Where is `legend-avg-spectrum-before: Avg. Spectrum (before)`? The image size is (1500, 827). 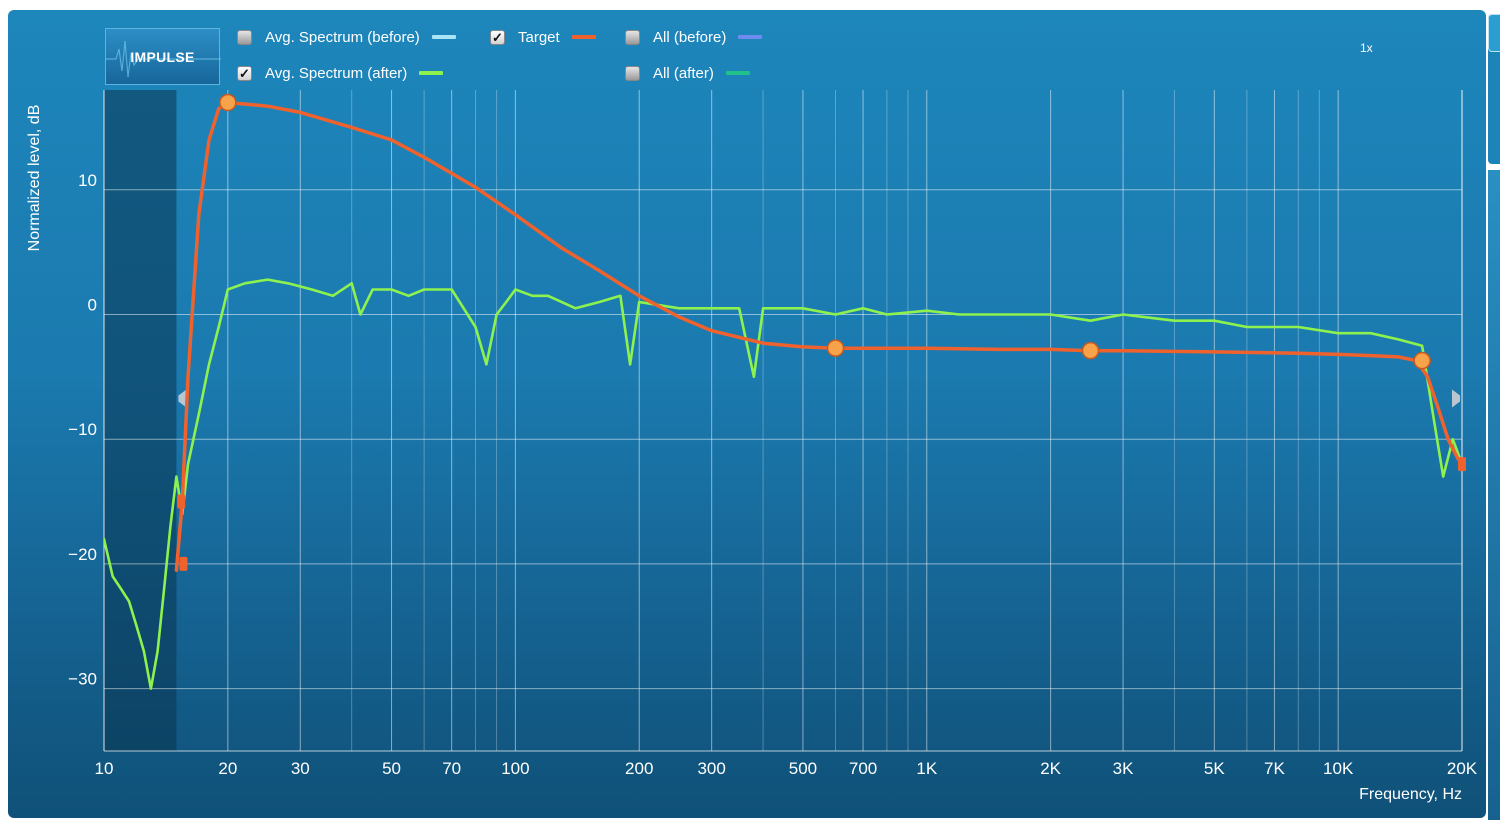
legend-avg-spectrum-before: Avg. Spectrum (before) is located at coordinates (346, 37).